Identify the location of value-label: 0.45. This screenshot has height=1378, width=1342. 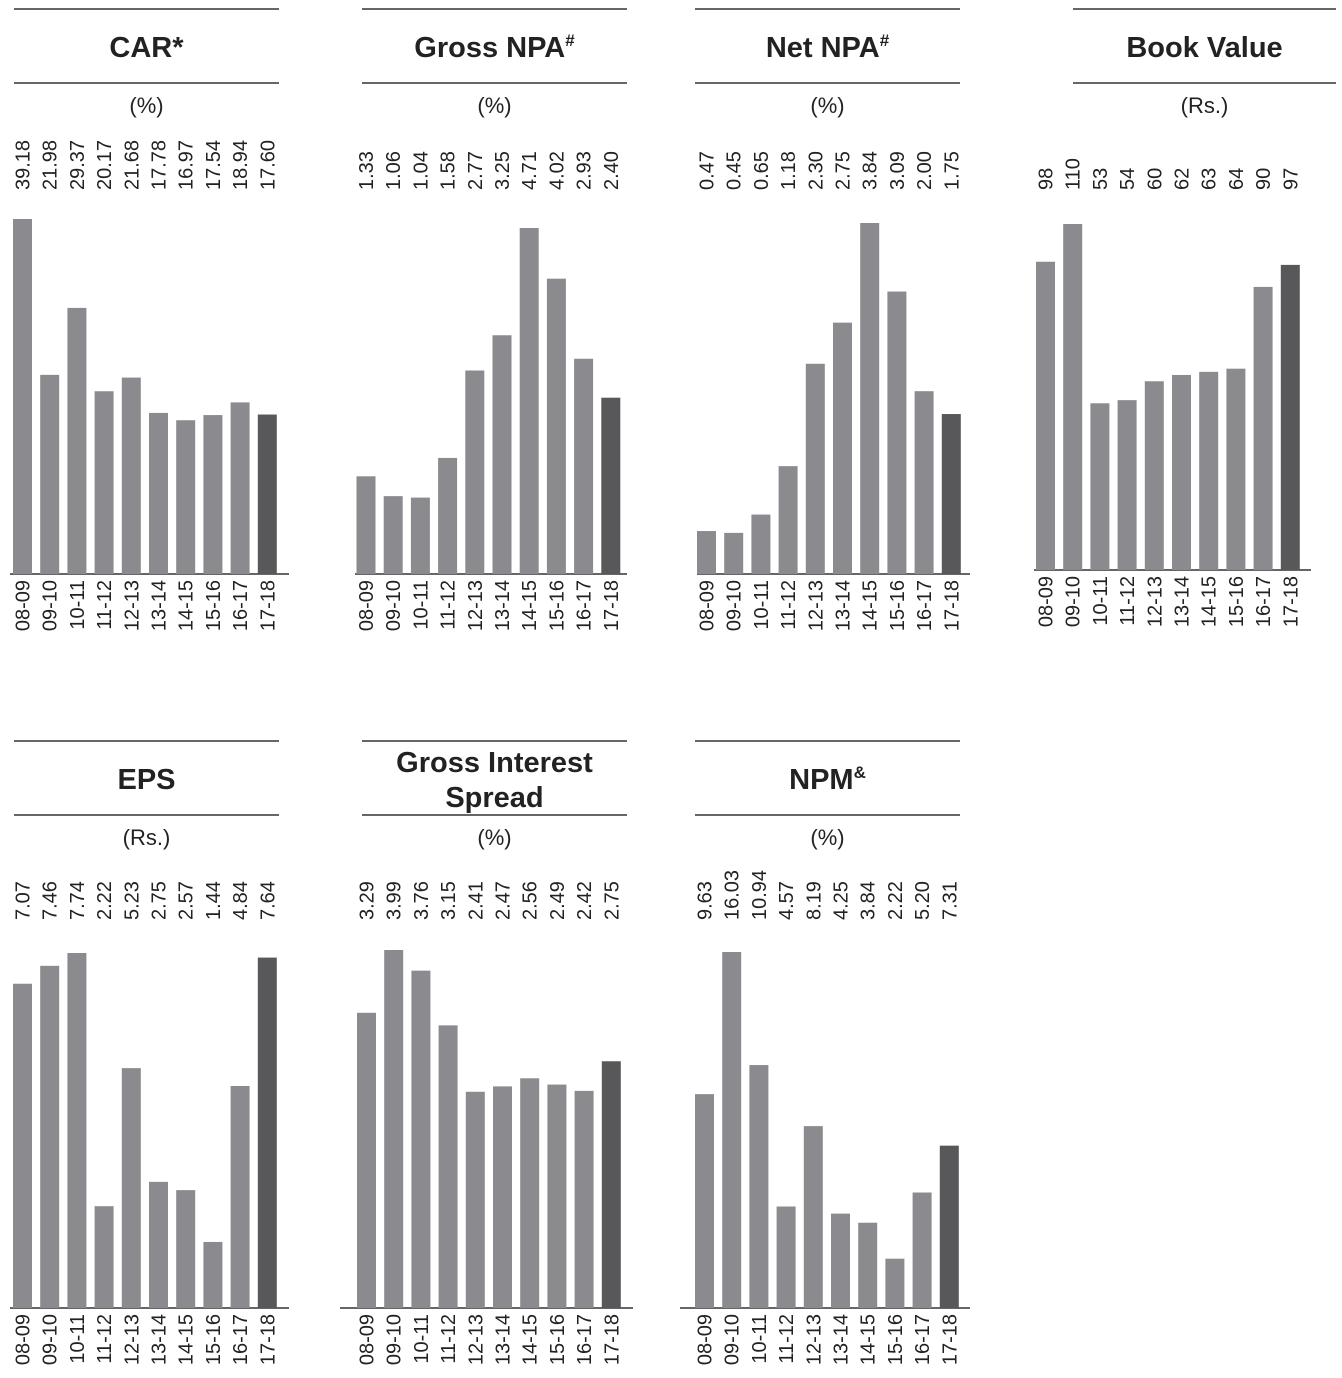
(735, 170).